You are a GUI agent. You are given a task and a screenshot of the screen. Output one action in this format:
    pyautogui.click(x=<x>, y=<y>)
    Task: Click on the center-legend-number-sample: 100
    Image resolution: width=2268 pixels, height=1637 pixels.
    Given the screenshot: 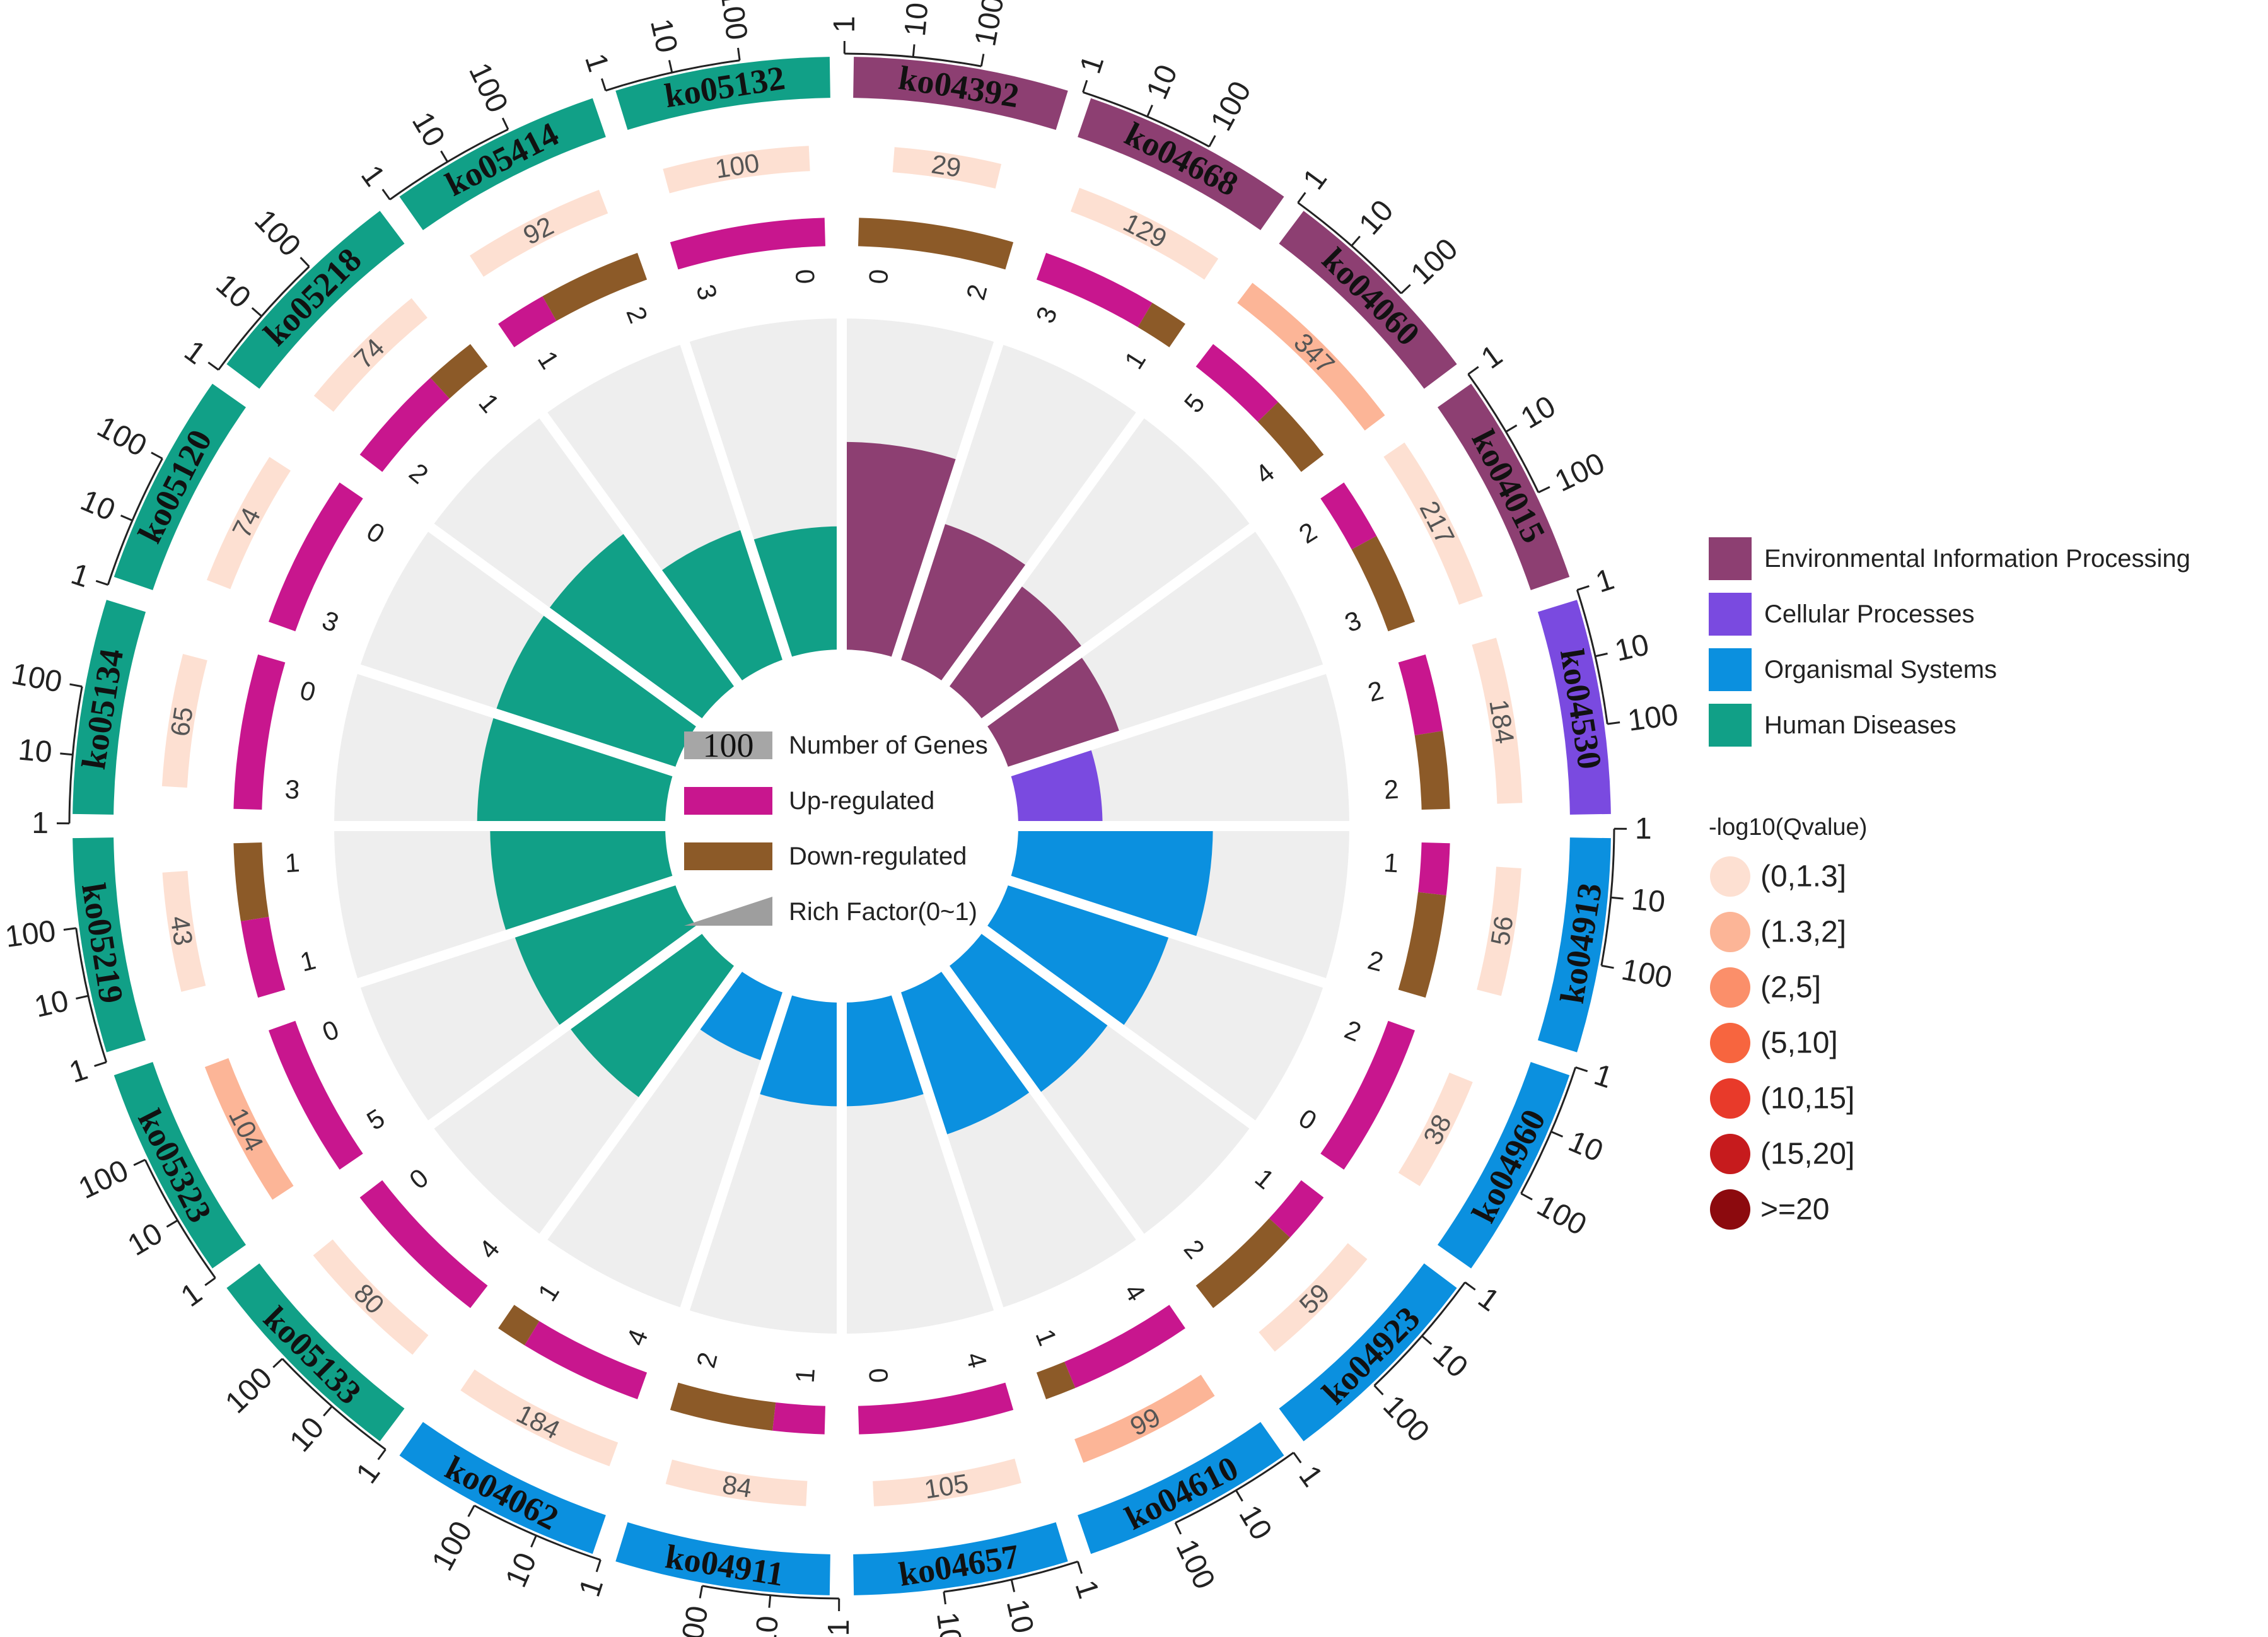 What is the action you would take?
    pyautogui.click(x=729, y=745)
    